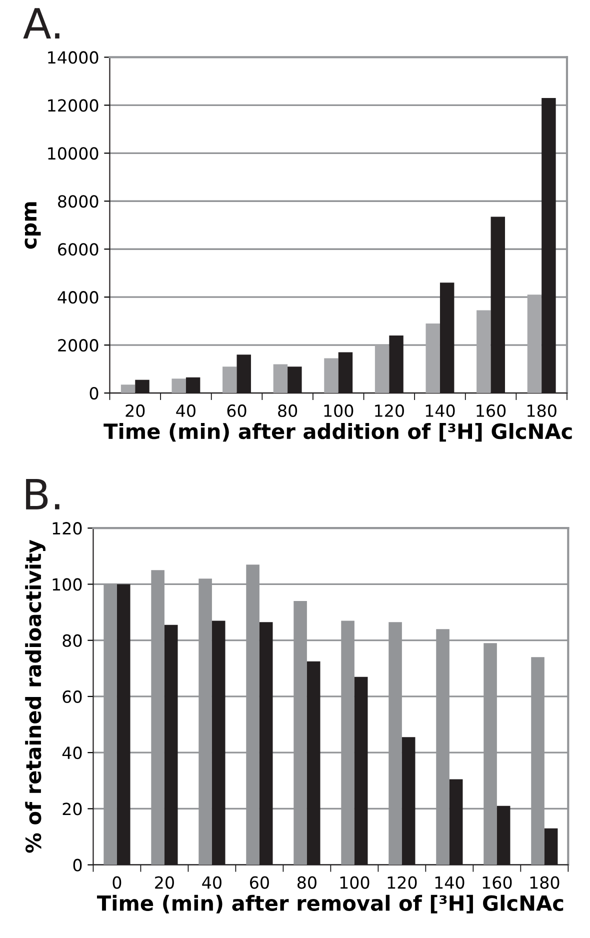 The width and height of the screenshot is (590, 938). Describe the element at coordinates (43, 494) in the screenshot. I see `chart-title: B.` at that location.